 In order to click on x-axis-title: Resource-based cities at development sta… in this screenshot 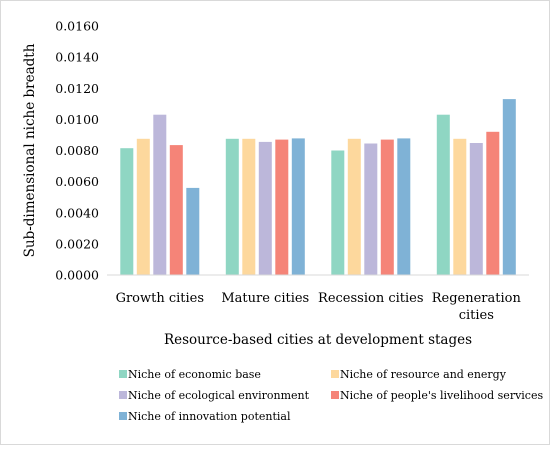, I will do `click(318, 340)`.